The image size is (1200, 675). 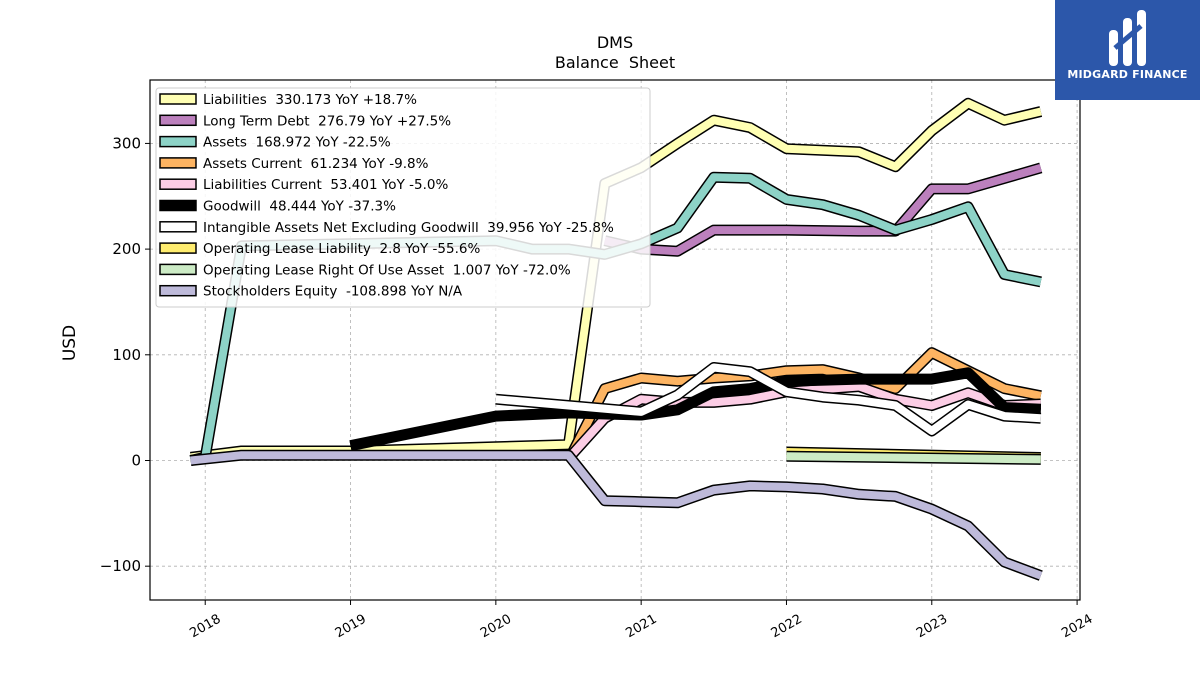 I want to click on x-tick-label: 2022, so click(x=787, y=627).